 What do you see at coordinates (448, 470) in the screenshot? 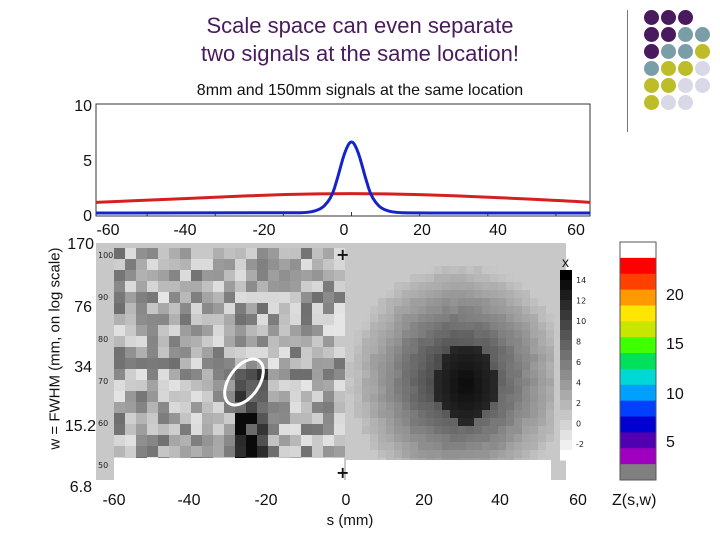
I see `heat-blank-area` at bounding box center [448, 470].